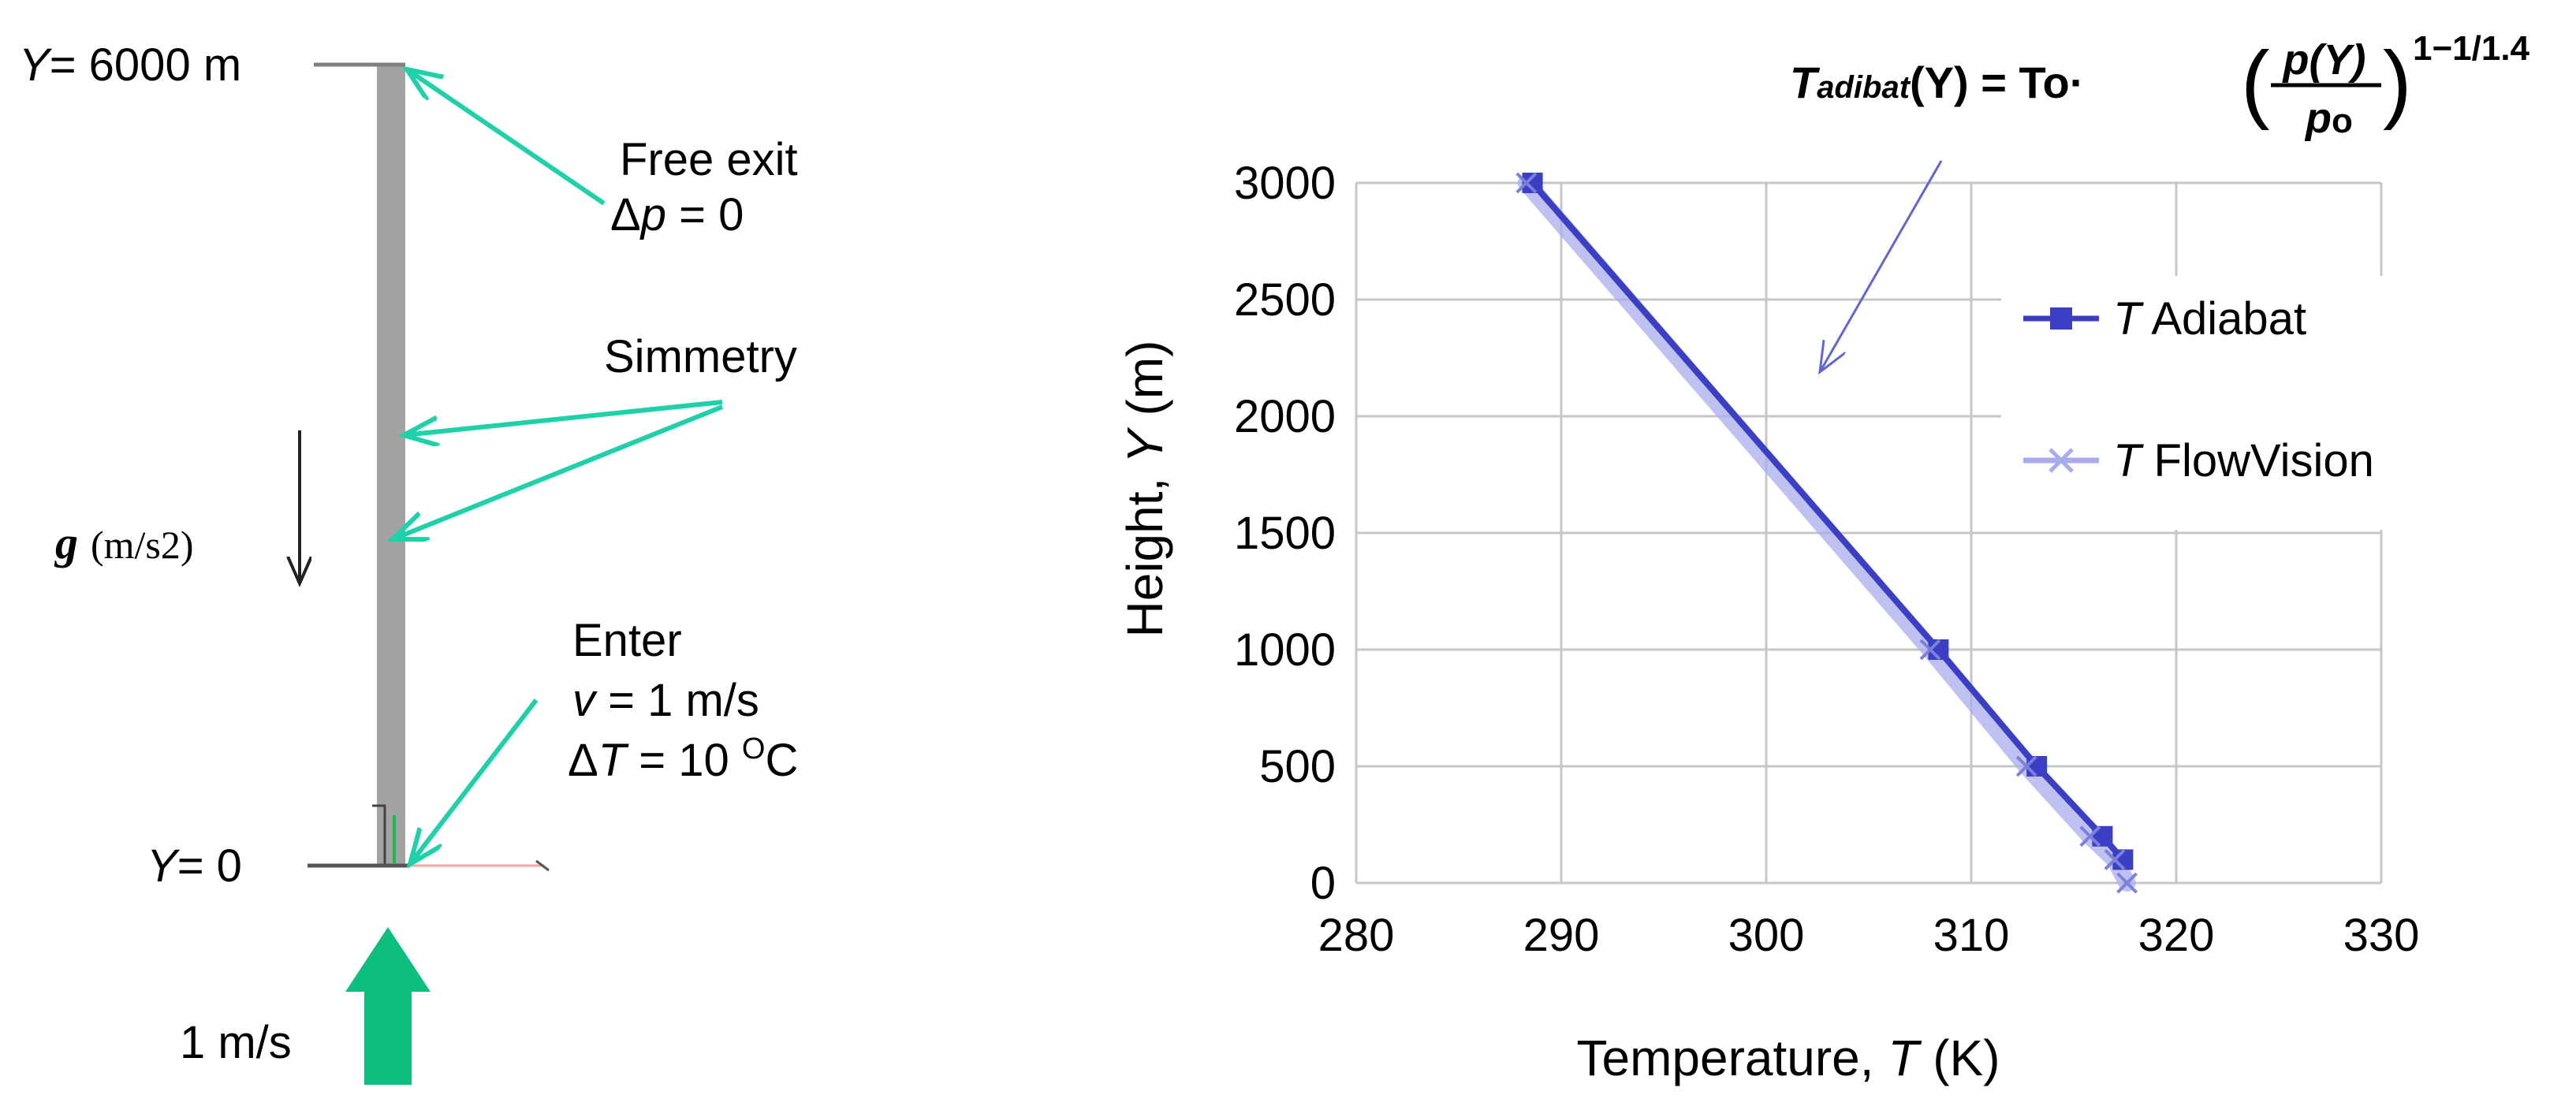 Image resolution: width=2576 pixels, height=1110 pixels. Describe the element at coordinates (542, 865) in the screenshot. I see `bottom-tick-mark` at that location.